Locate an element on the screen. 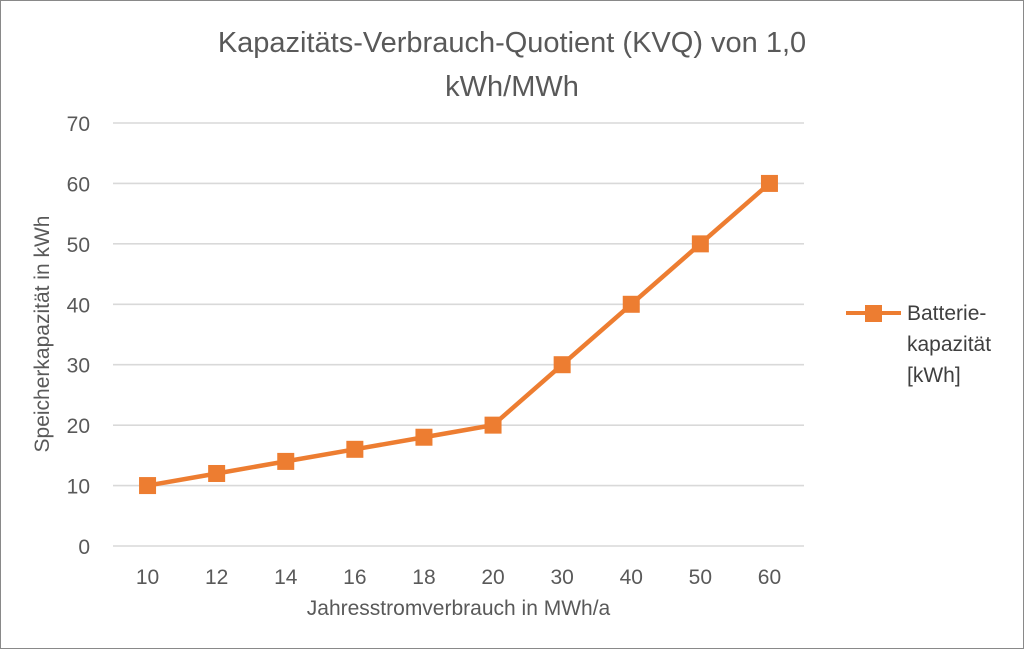 The width and height of the screenshot is (1024, 649). legend: Batterie- kapazität [kWh] is located at coordinates (918, 344).